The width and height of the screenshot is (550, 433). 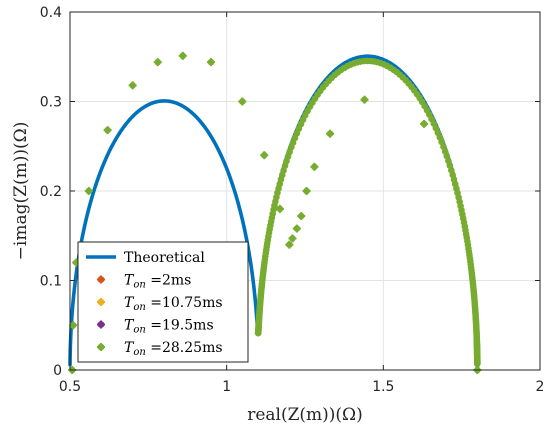 What do you see at coordinates (169, 281) in the screenshot?
I see `legend-label-value: =2ms` at bounding box center [169, 281].